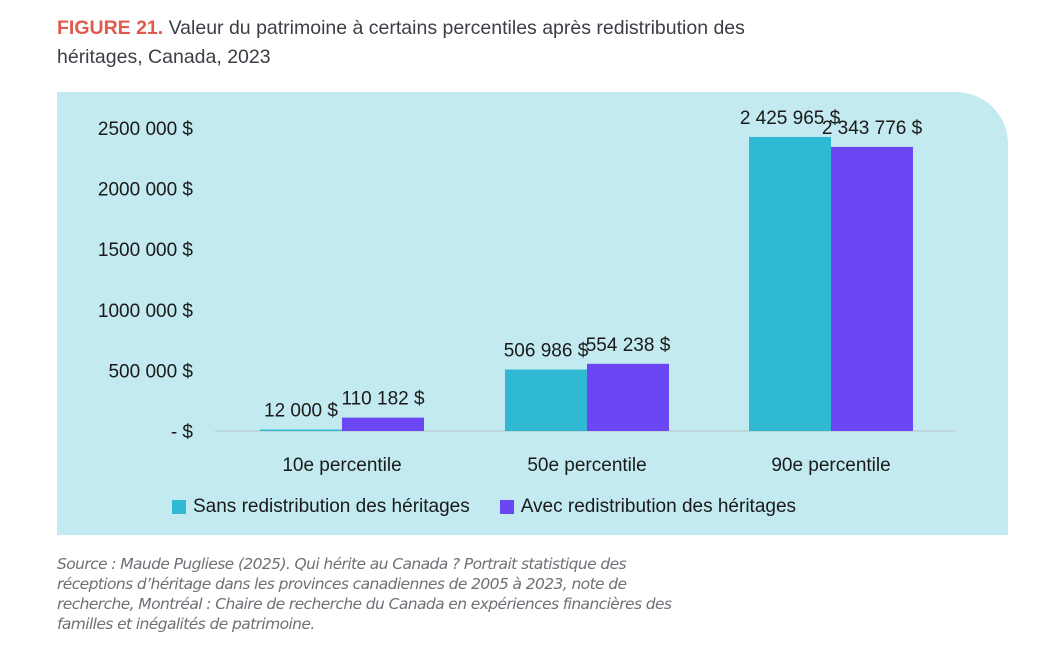 This screenshot has width=1064, height=672. What do you see at coordinates (146, 311) in the screenshot?
I see `y-tick-label: 1000 000 $` at bounding box center [146, 311].